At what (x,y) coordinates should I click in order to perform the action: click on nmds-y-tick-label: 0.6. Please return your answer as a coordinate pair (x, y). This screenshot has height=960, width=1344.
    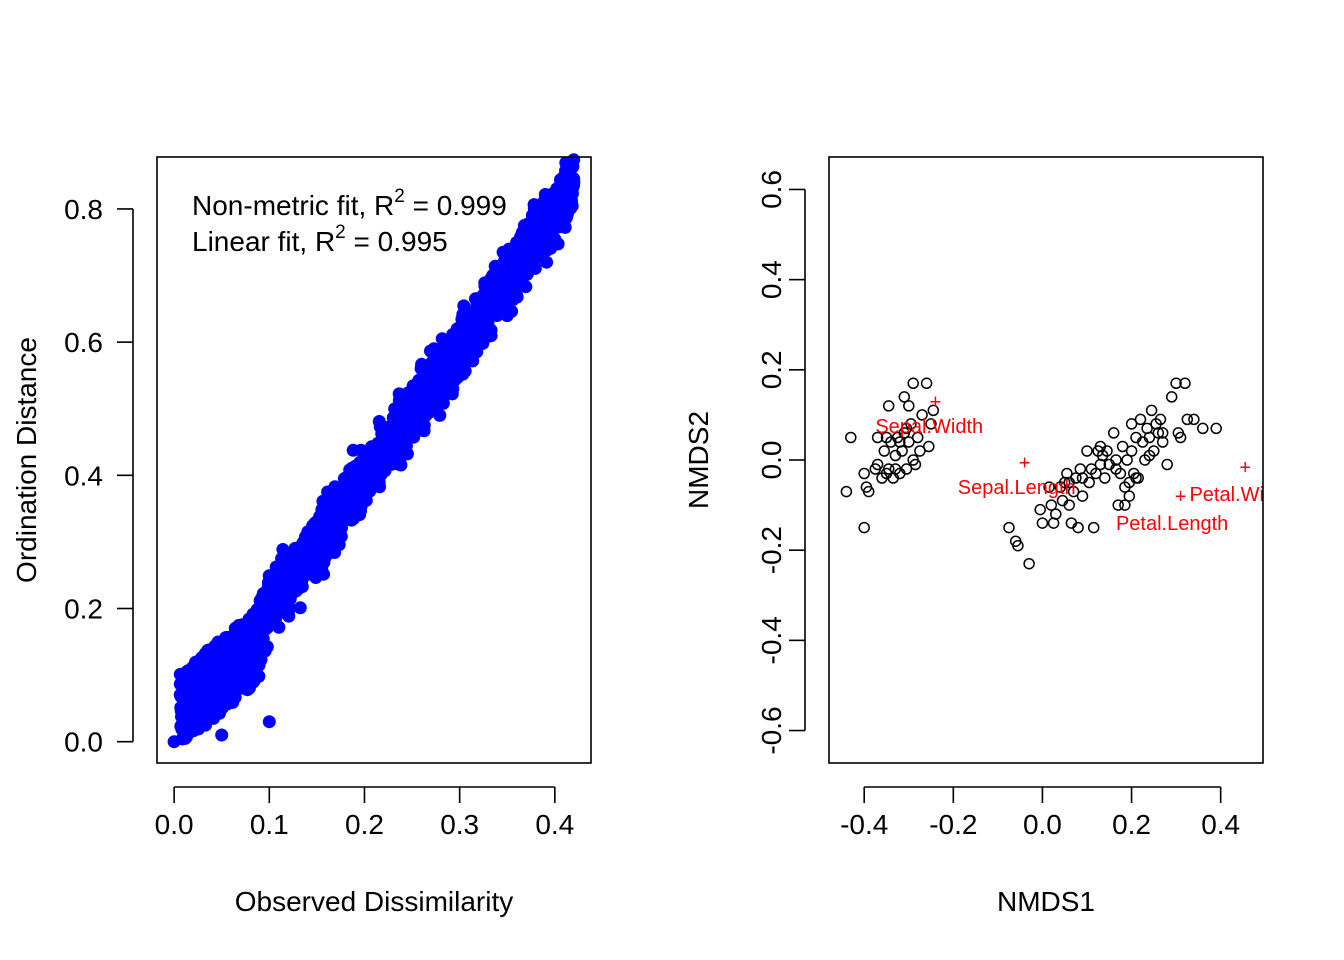
    Looking at the image, I should click on (771, 189).